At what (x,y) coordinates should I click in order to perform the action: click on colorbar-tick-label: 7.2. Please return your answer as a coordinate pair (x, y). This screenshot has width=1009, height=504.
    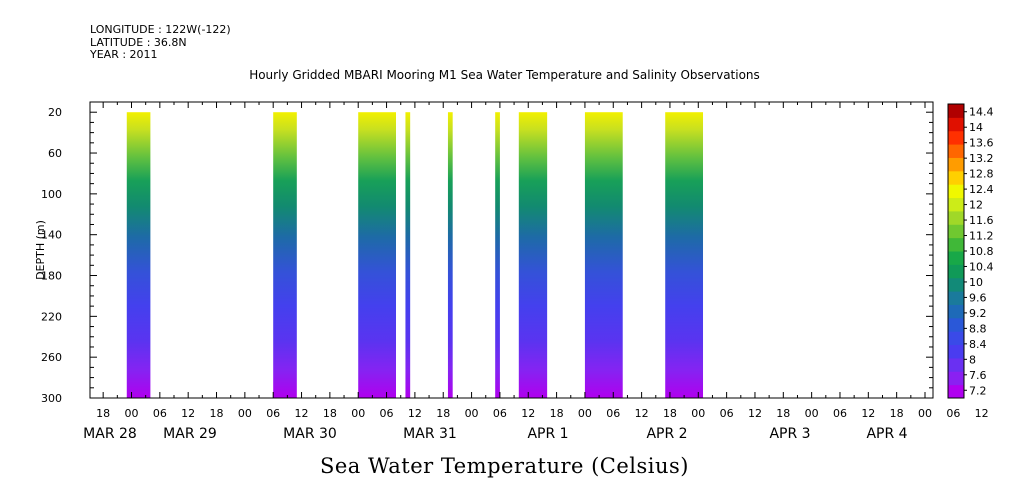
    Looking at the image, I should click on (978, 390).